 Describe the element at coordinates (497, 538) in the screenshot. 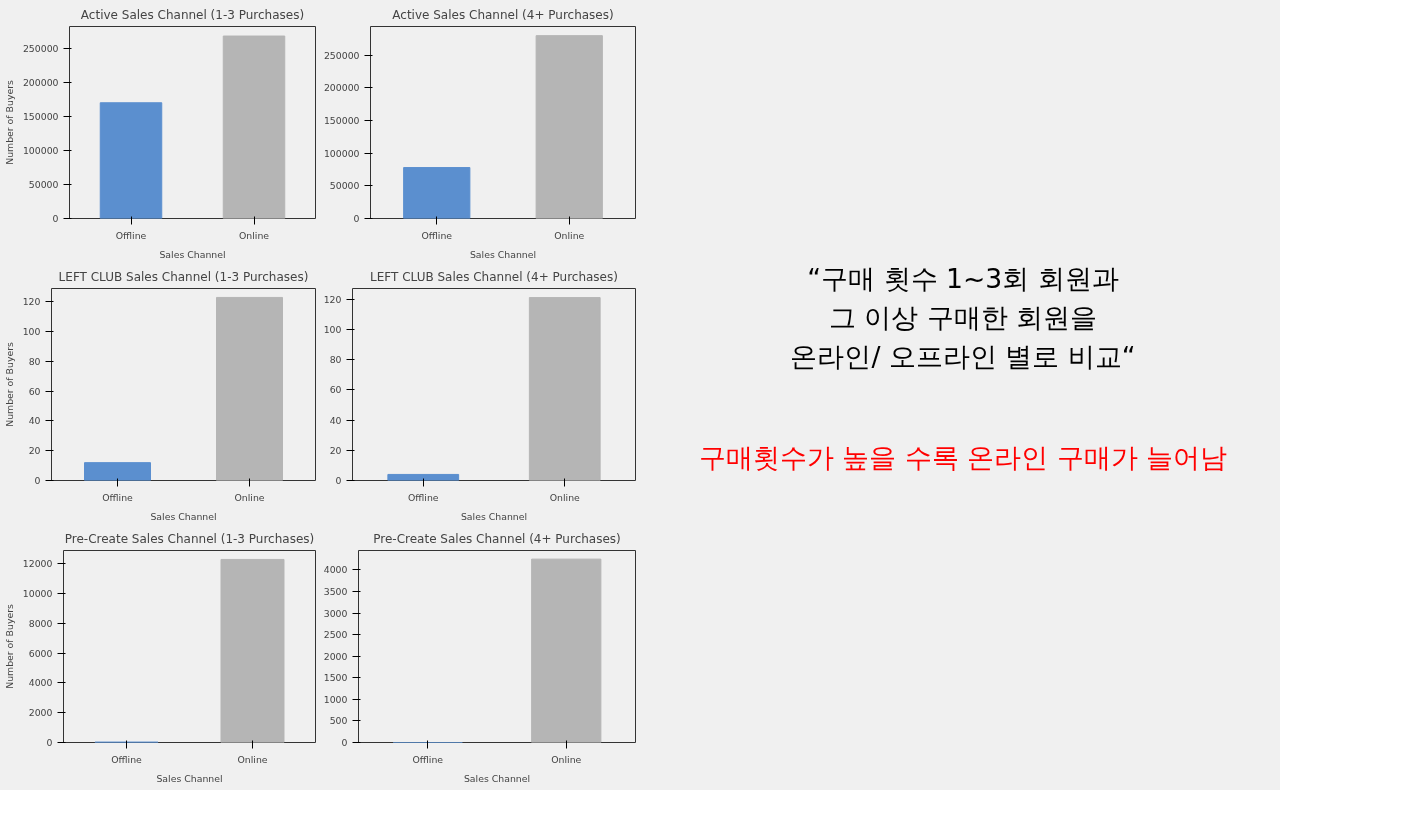

I see `chart-title: Pre-Create Sales Channel (4+ Purchases)` at that location.